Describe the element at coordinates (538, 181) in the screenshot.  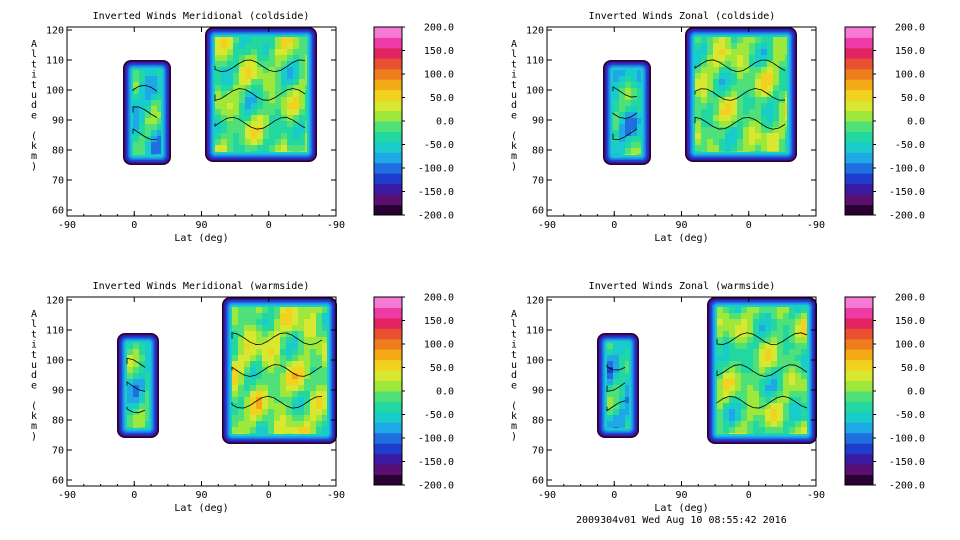
I see `y-tick-label: 70` at that location.